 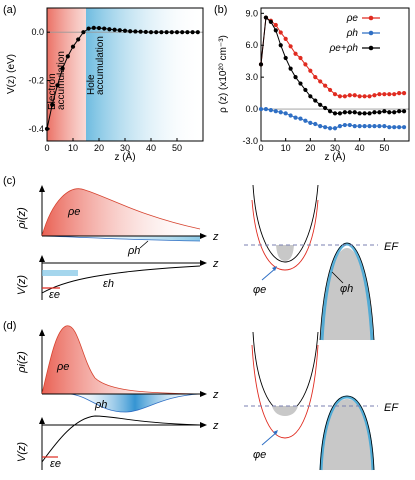 I want to click on phi-h-pointer, so click(x=337, y=277).